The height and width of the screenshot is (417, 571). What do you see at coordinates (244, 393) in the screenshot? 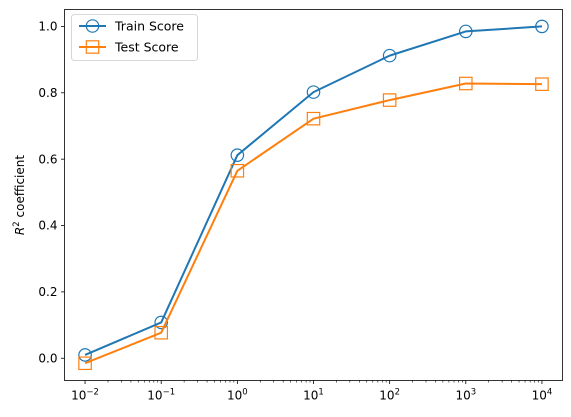
I see `x-tick-exp: 0` at bounding box center [244, 393].